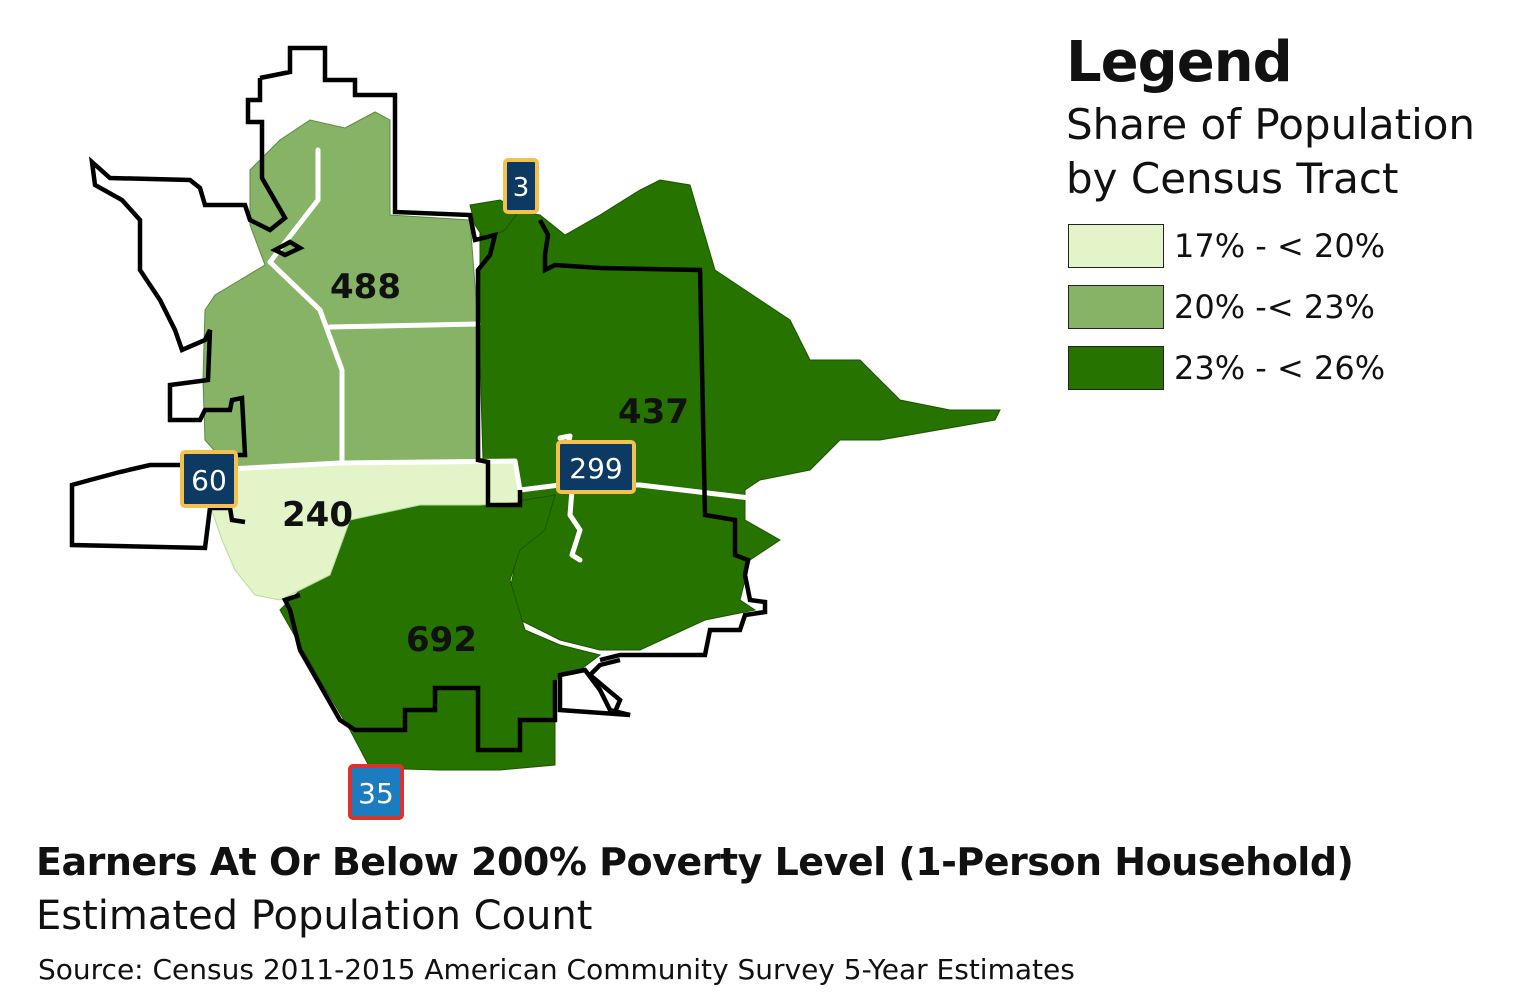  I want to click on legend-swatch-mid, so click(1116, 307).